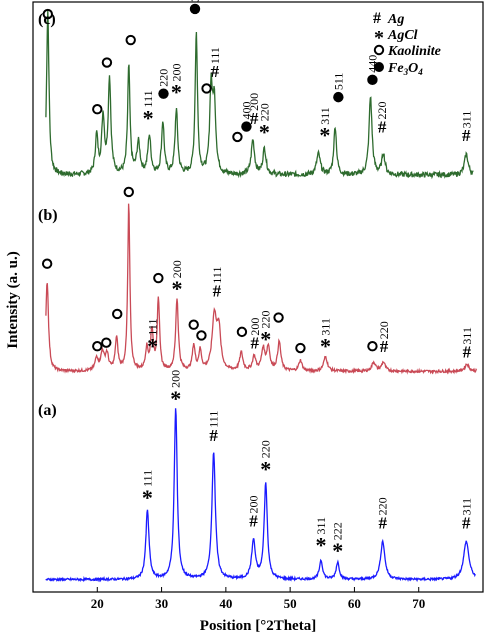 This screenshot has height=639, width=487. Describe the element at coordinates (97, 603) in the screenshot. I see `x-tick-label: 20` at that location.